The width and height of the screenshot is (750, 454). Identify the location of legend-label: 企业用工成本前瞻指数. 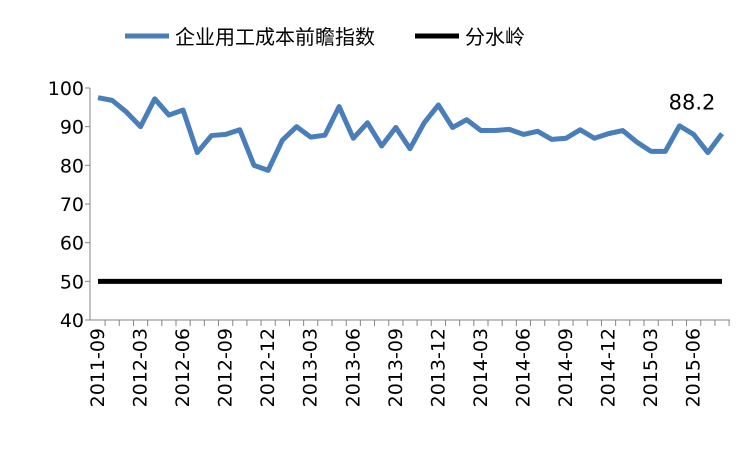
(275, 37).